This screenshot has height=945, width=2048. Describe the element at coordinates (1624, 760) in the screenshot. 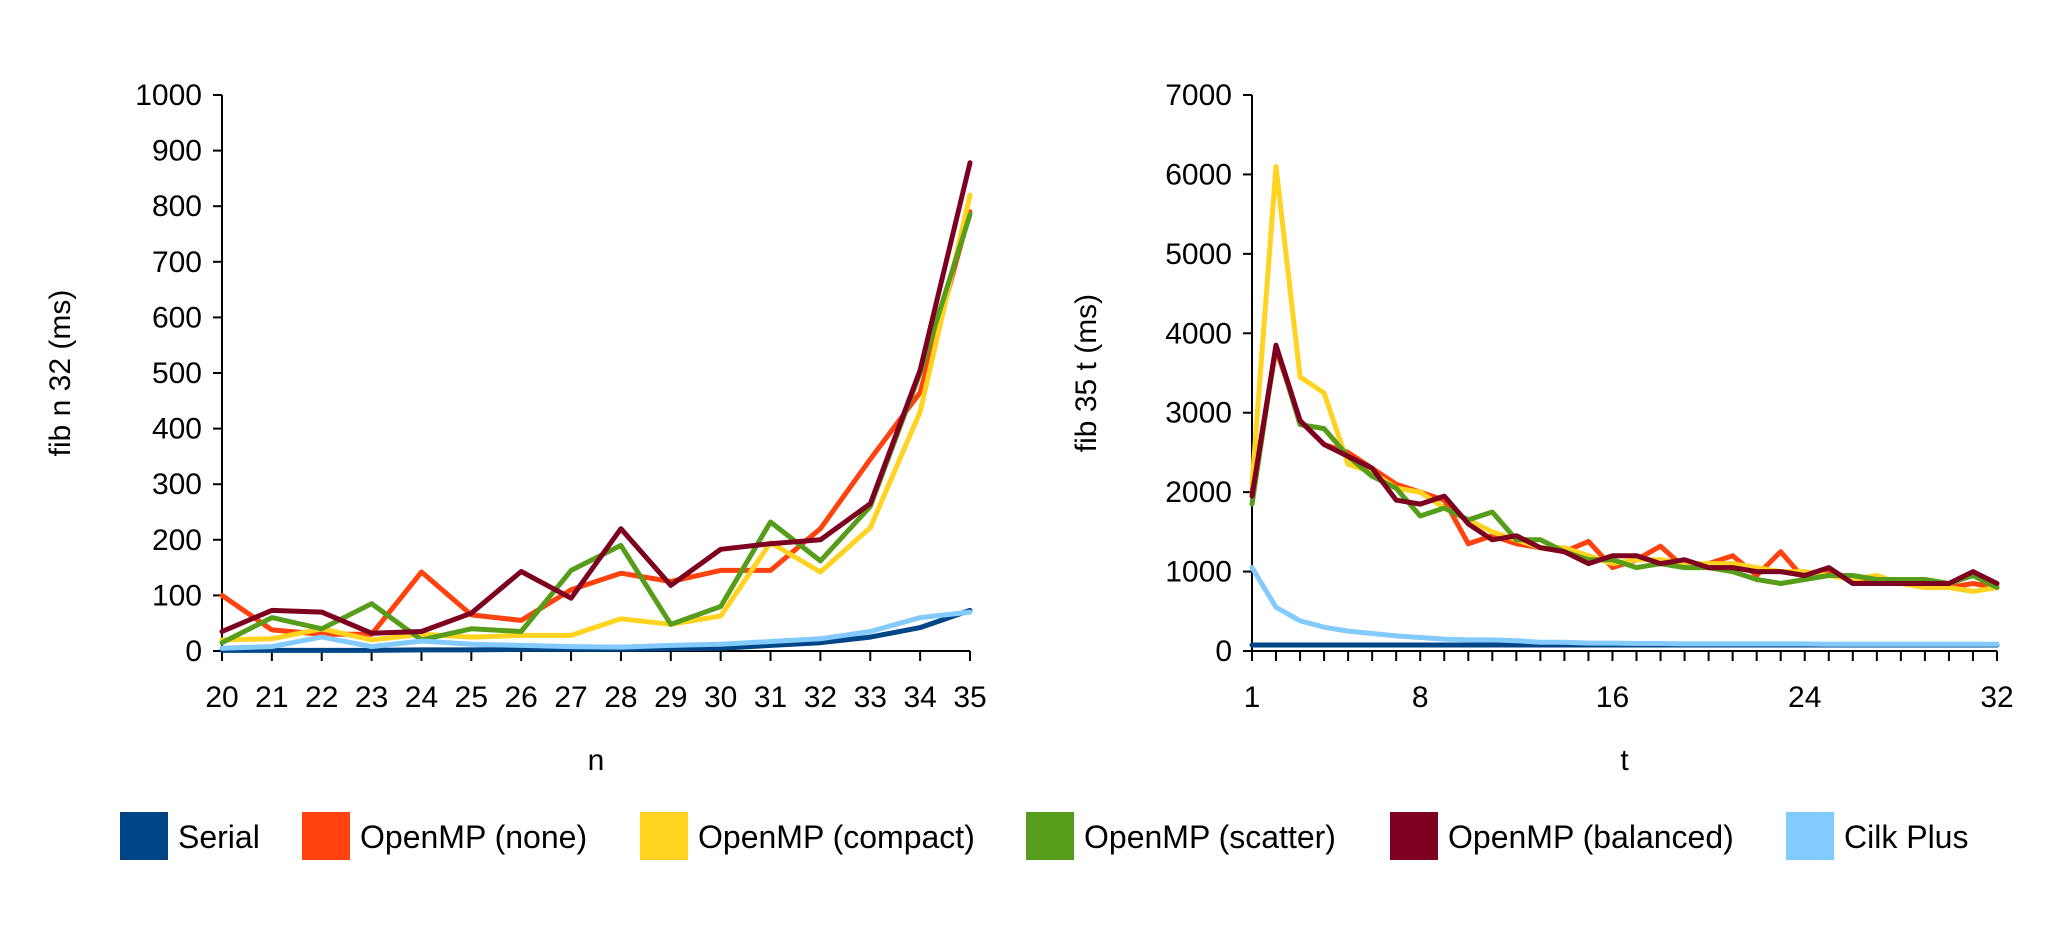

I see `chart2-x-axis-title: t` at that location.